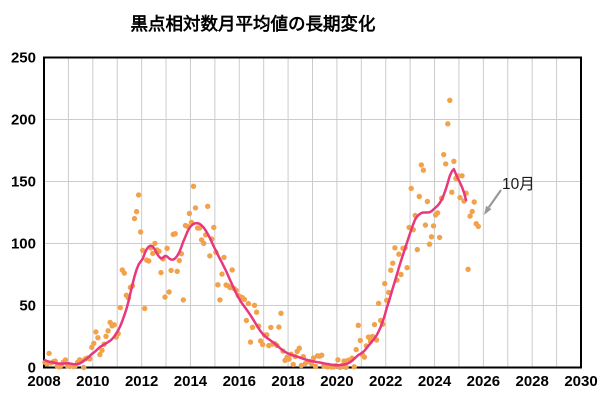  What do you see at coordinates (494, 199) in the screenshot?
I see `annotation-arrow-shaft` at bounding box center [494, 199].